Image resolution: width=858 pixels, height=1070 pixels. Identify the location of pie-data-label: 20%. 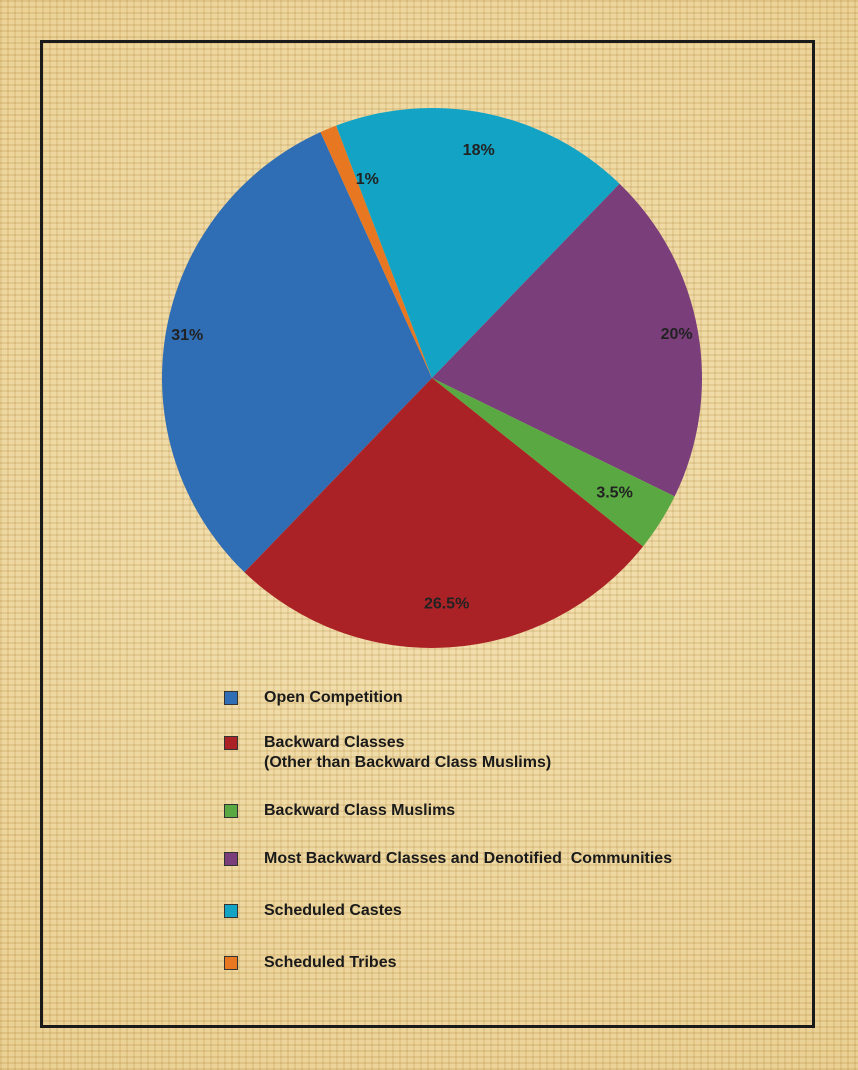
(677, 334).